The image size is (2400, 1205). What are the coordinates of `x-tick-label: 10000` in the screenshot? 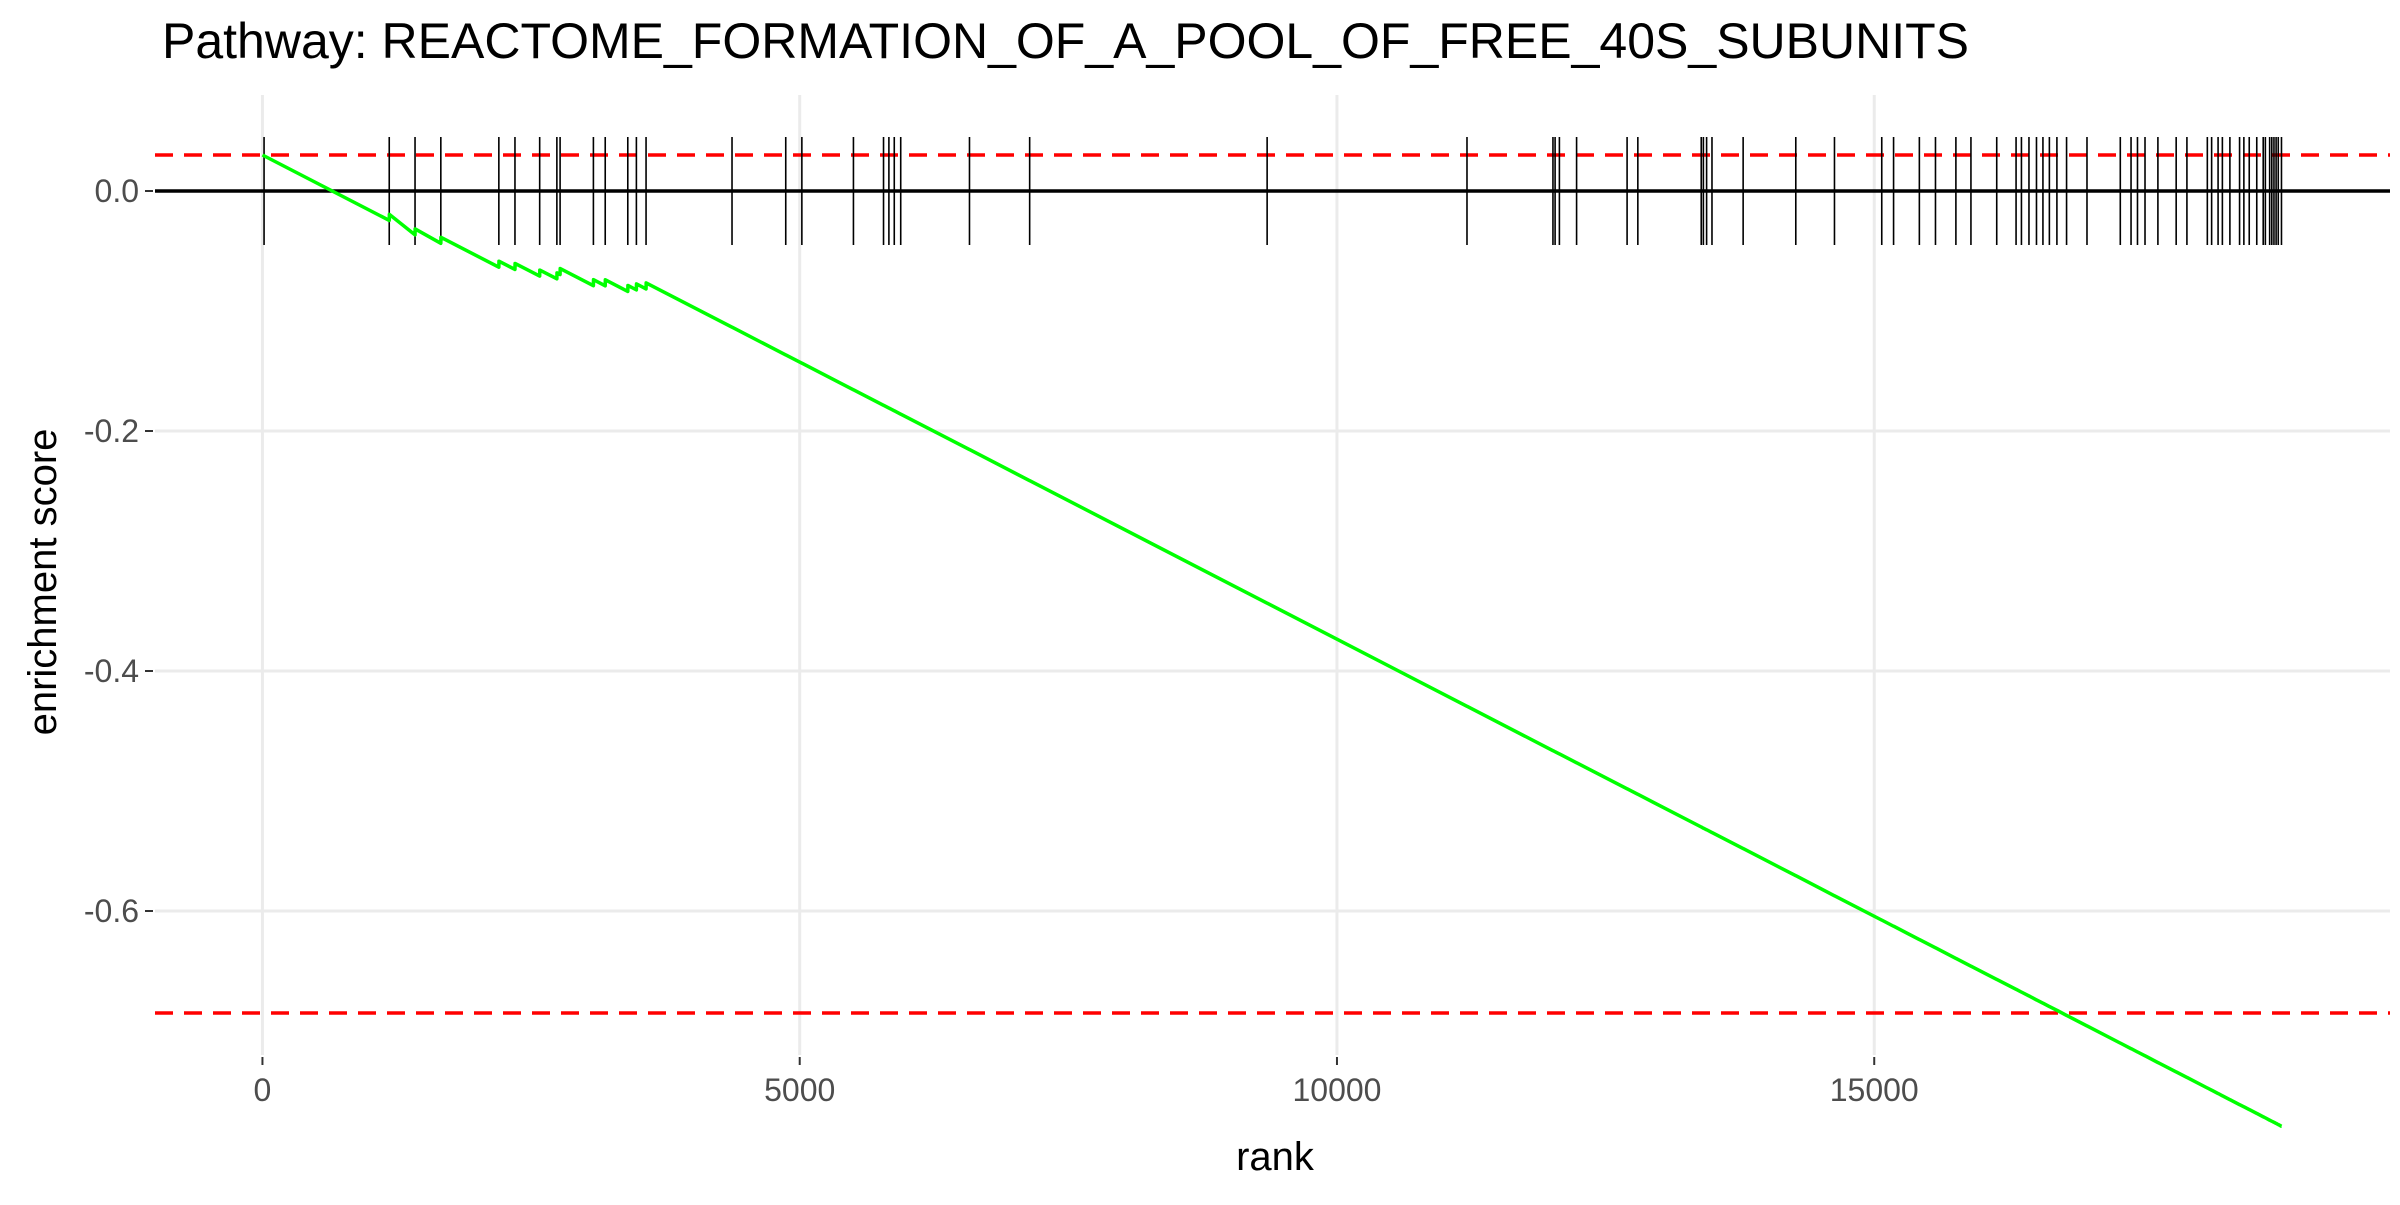 It's located at (1336, 1090).